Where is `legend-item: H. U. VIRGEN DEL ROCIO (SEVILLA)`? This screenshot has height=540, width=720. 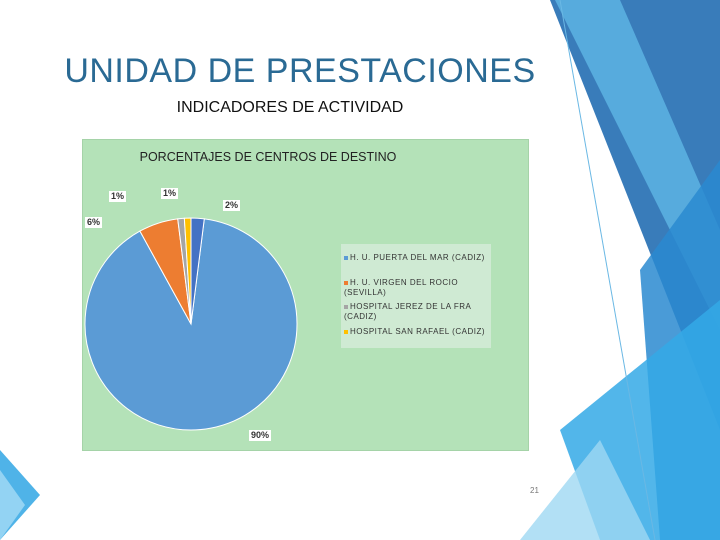 legend-item: H. U. VIRGEN DEL ROCIO (SEVILLA) is located at coordinates (417, 288).